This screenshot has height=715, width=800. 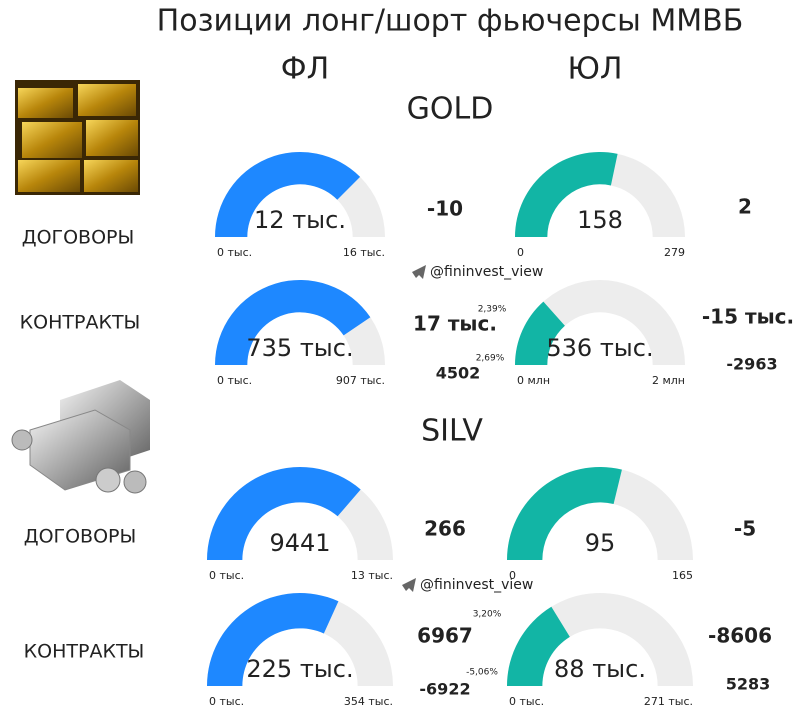 What do you see at coordinates (600, 543) in the screenshot?
I see `gauge-value-label: 95` at bounding box center [600, 543].